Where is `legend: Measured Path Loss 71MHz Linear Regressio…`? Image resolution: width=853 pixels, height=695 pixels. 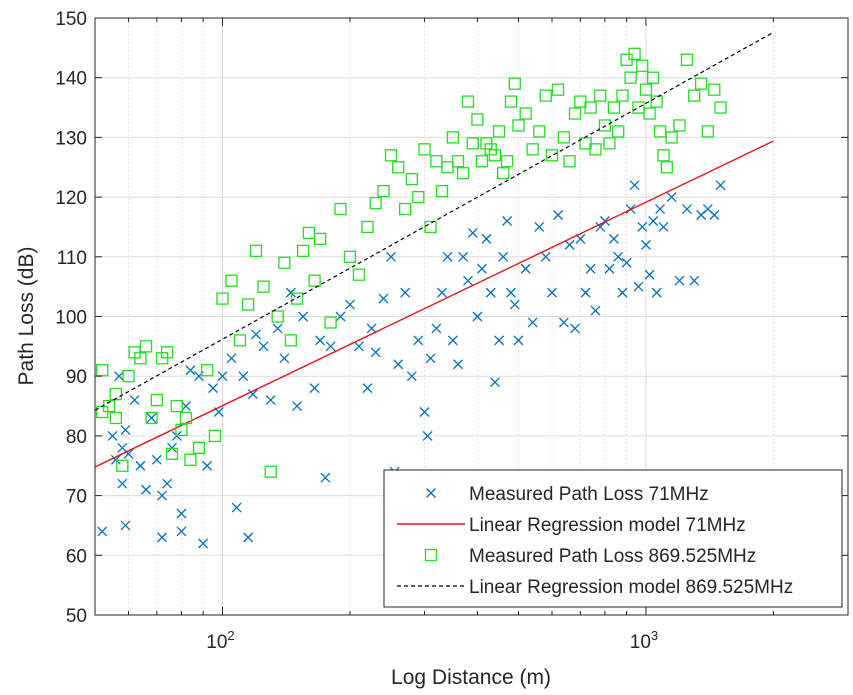 legend: Measured Path Loss 71MHz Linear Regressio… is located at coordinates (613, 538).